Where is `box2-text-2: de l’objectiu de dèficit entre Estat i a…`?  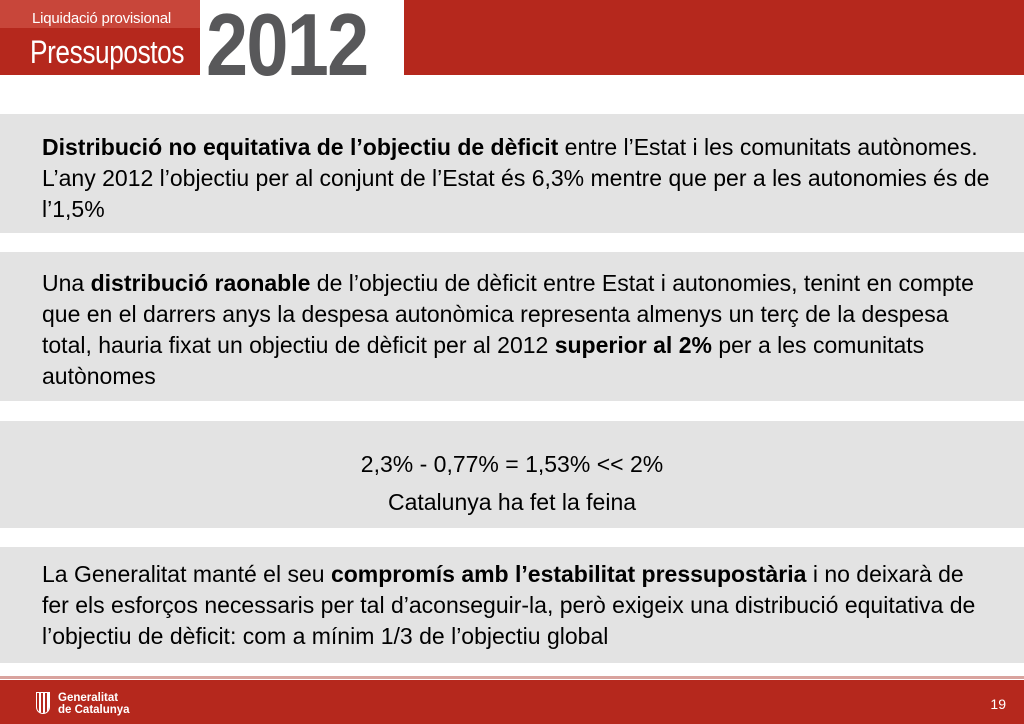 box2-text-2: de l’objectiu de dèficit entre Estat i a… is located at coordinates (508, 314).